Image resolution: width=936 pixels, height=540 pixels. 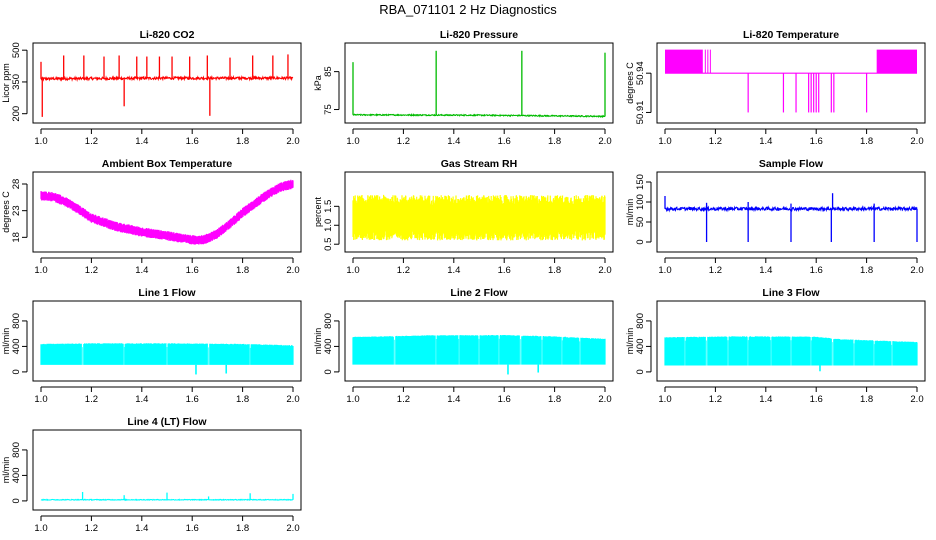 I want to click on y-tick-label: 18, so click(x=16, y=237).